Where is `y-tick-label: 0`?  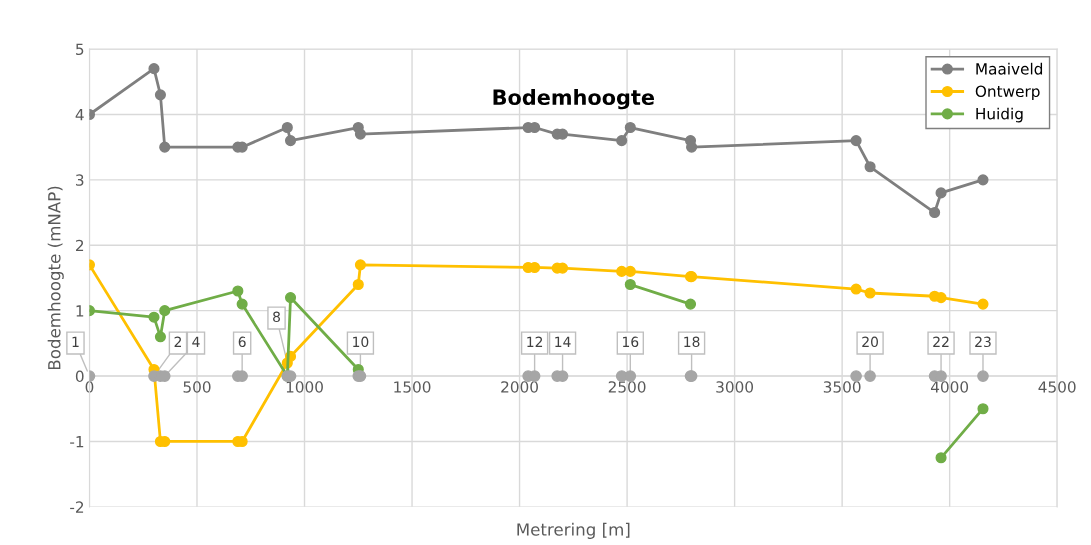
y-tick-label: 0 is located at coordinates (79, 376).